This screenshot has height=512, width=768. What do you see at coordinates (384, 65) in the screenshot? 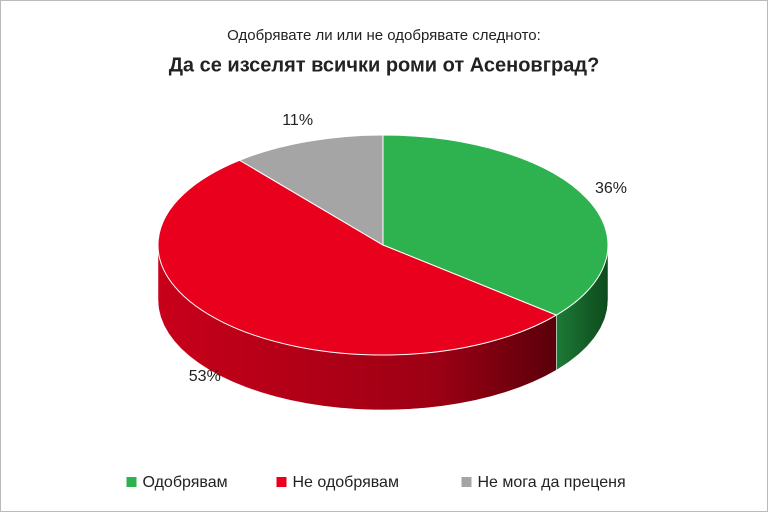
I see `chart-title: Да се изселят всички роми от Асеновград?` at bounding box center [384, 65].